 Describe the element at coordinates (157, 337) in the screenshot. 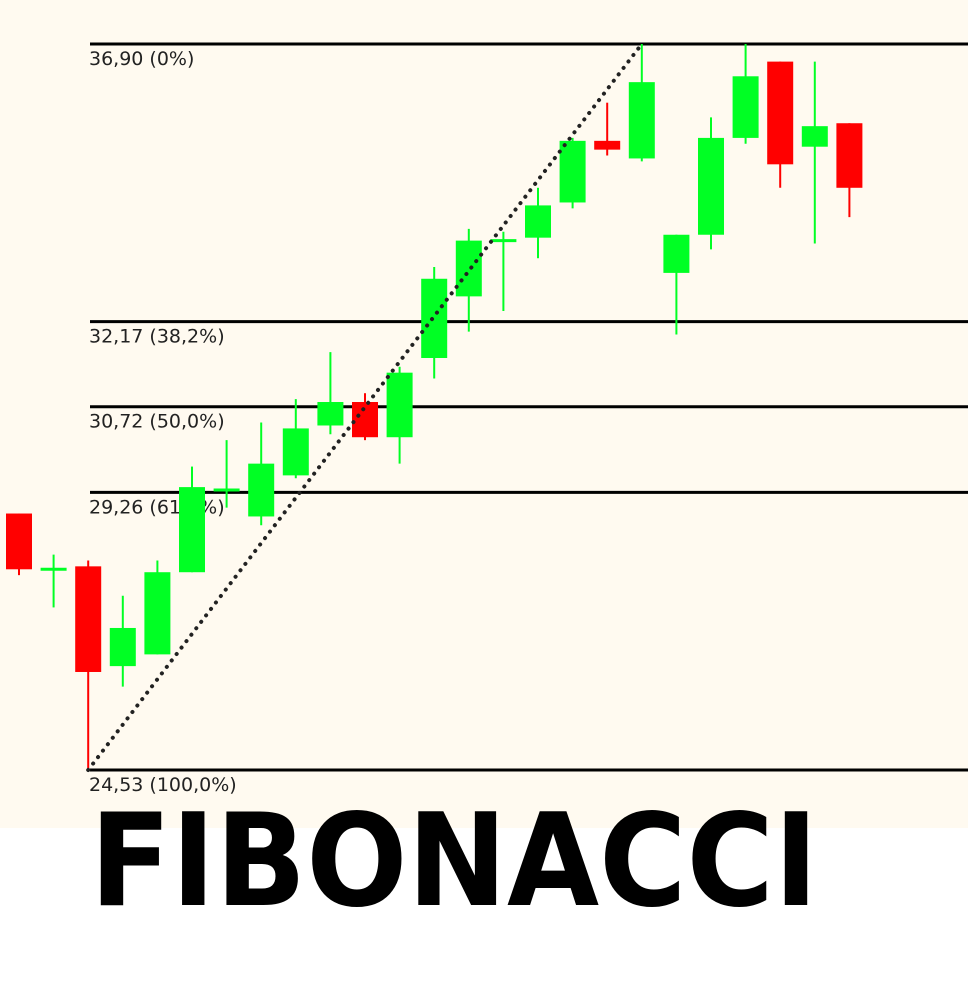

I see `fib-level-label: 32,17 (38,2%)` at that location.